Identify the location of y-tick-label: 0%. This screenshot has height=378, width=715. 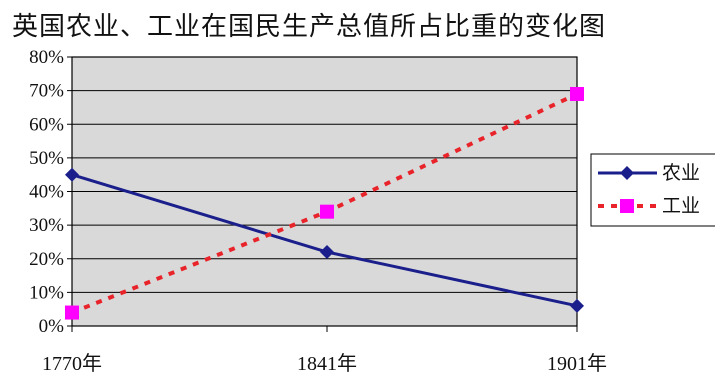
(52, 326).